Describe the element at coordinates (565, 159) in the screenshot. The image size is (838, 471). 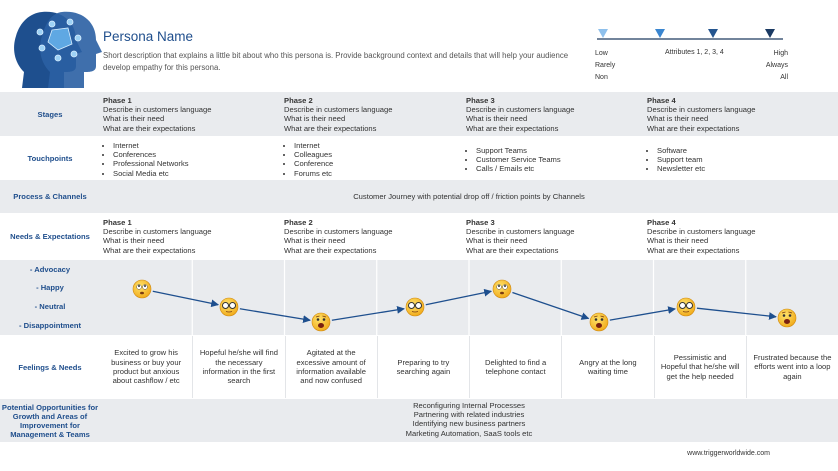
I see `touchpoint-item: Customer Service Teams` at that location.